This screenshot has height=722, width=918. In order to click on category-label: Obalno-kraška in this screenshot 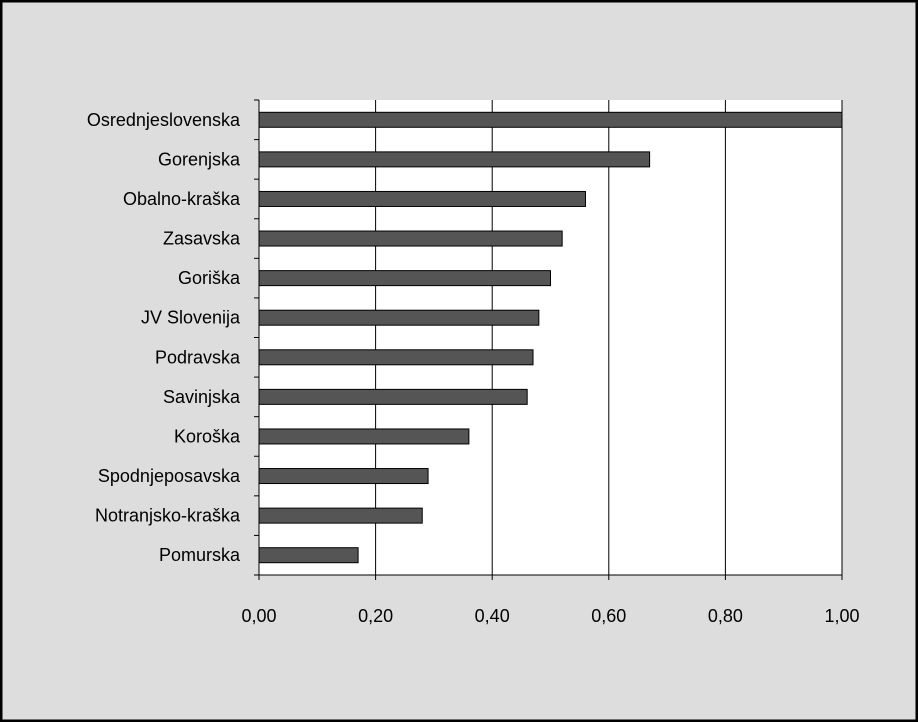, I will do `click(182, 199)`.